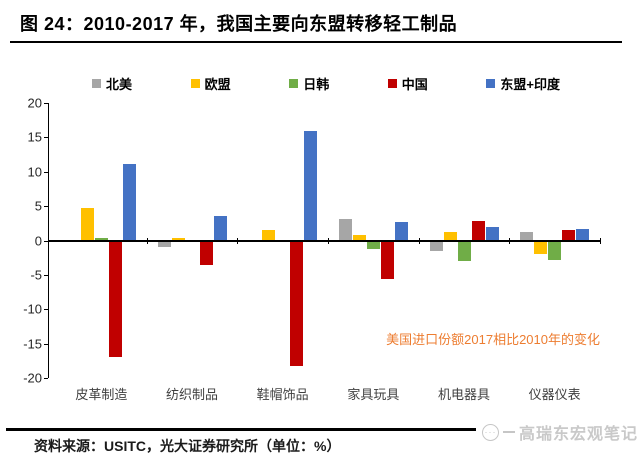  What do you see at coordinates (569, 235) in the screenshot?
I see `bar-中国-仪器仪表` at bounding box center [569, 235].